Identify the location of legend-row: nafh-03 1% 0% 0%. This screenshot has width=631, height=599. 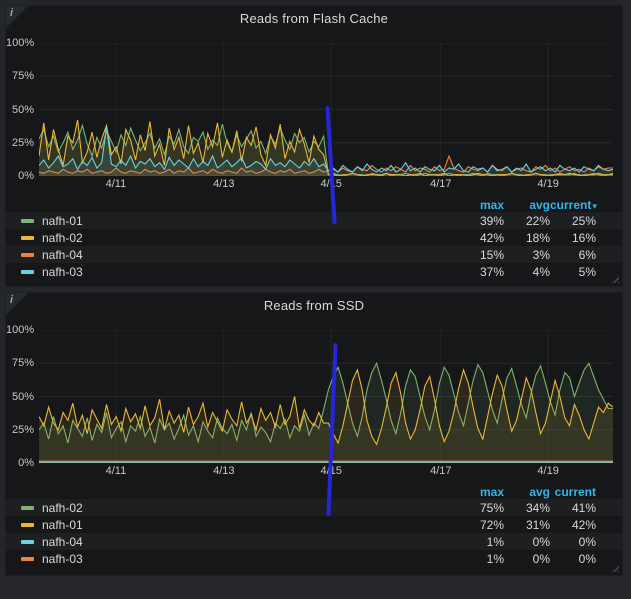
(314, 558).